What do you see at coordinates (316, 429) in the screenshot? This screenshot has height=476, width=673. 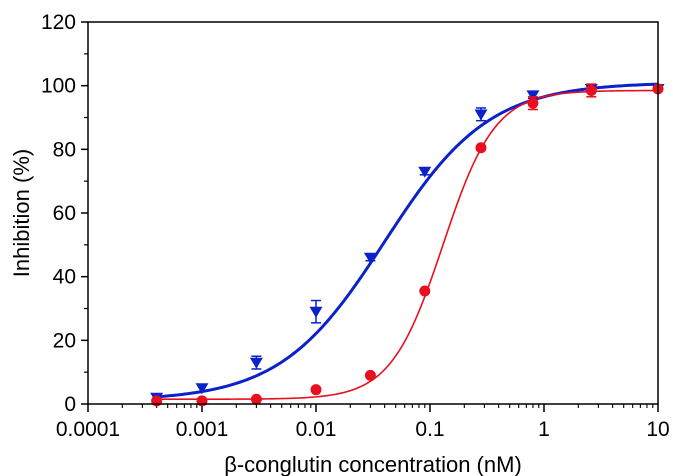 I see `x-tick-label: 0.01` at bounding box center [316, 429].